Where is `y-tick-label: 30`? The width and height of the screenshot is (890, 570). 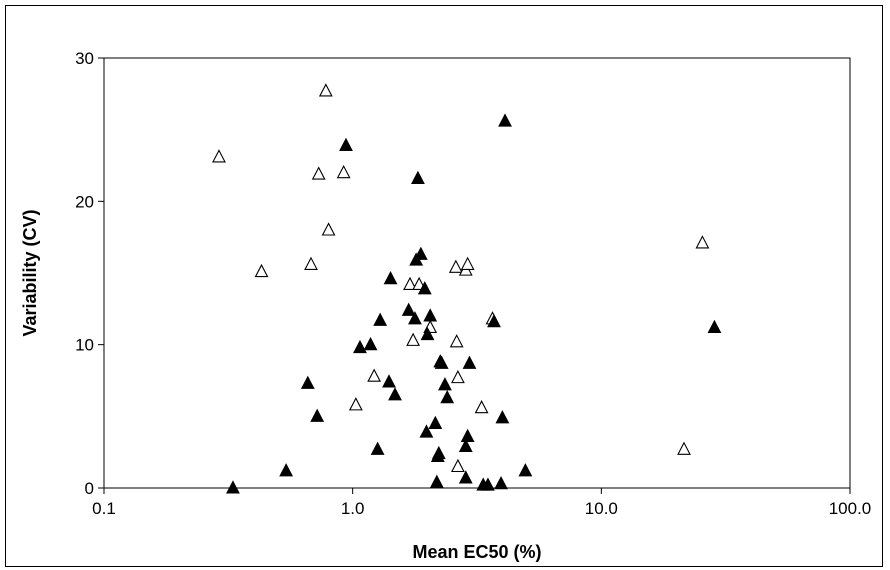 y-tick-label: 30 is located at coordinates (84, 58).